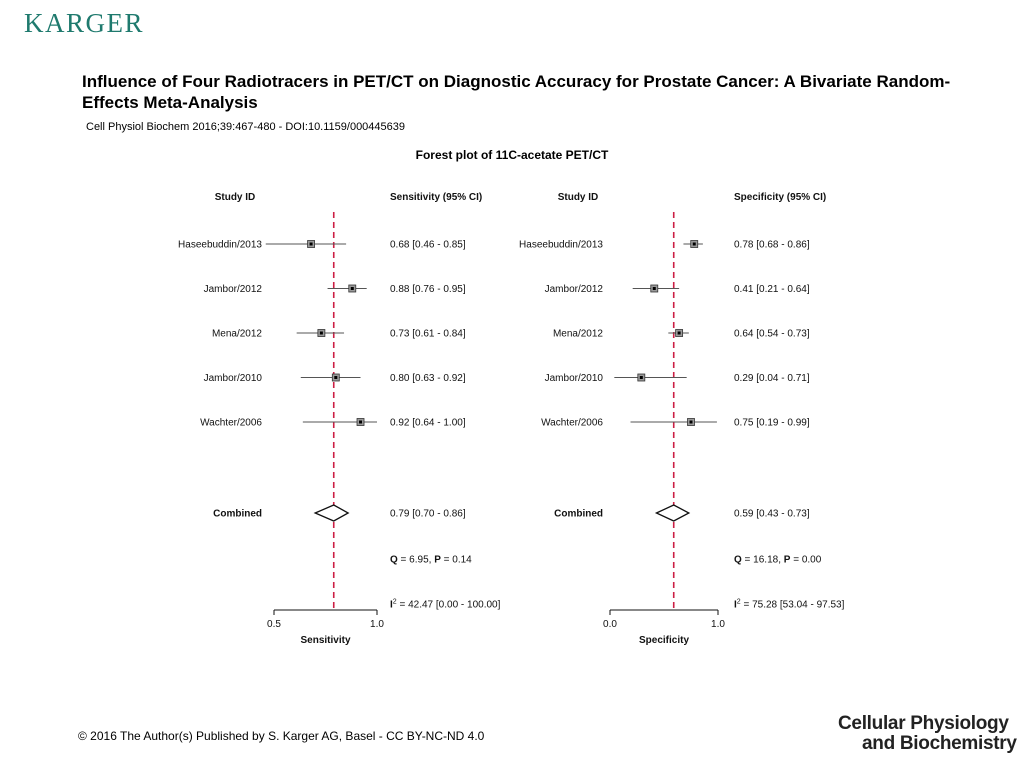 The height and width of the screenshot is (768, 1024). I want to click on stat-part: = 42.47 [0.00 - 100.00], so click(449, 605).